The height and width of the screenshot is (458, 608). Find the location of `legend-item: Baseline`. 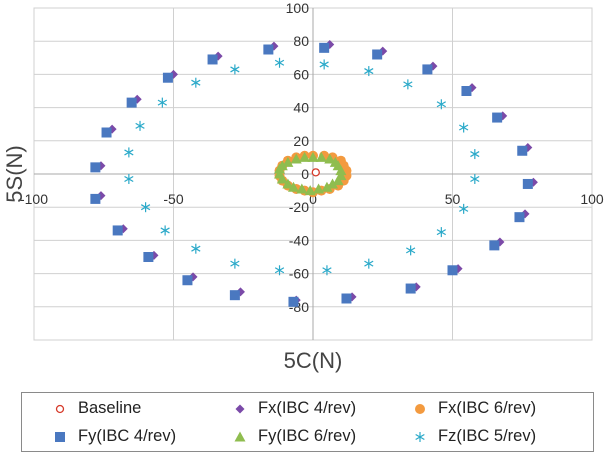

legend-item: Baseline is located at coordinates (96, 408).